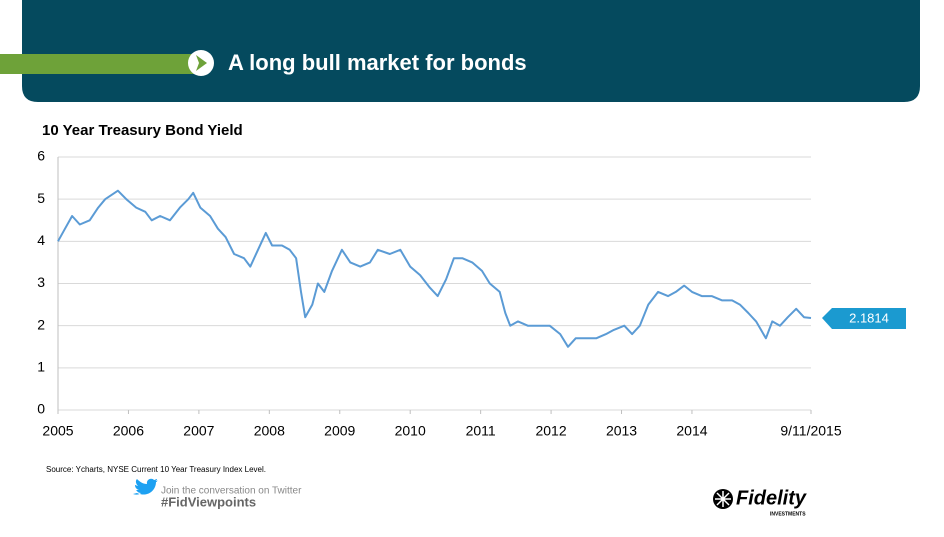 Image resolution: width=944 pixels, height=537 pixels. Describe the element at coordinates (41, 367) in the screenshot. I see `y-tick-label: 1` at that location.